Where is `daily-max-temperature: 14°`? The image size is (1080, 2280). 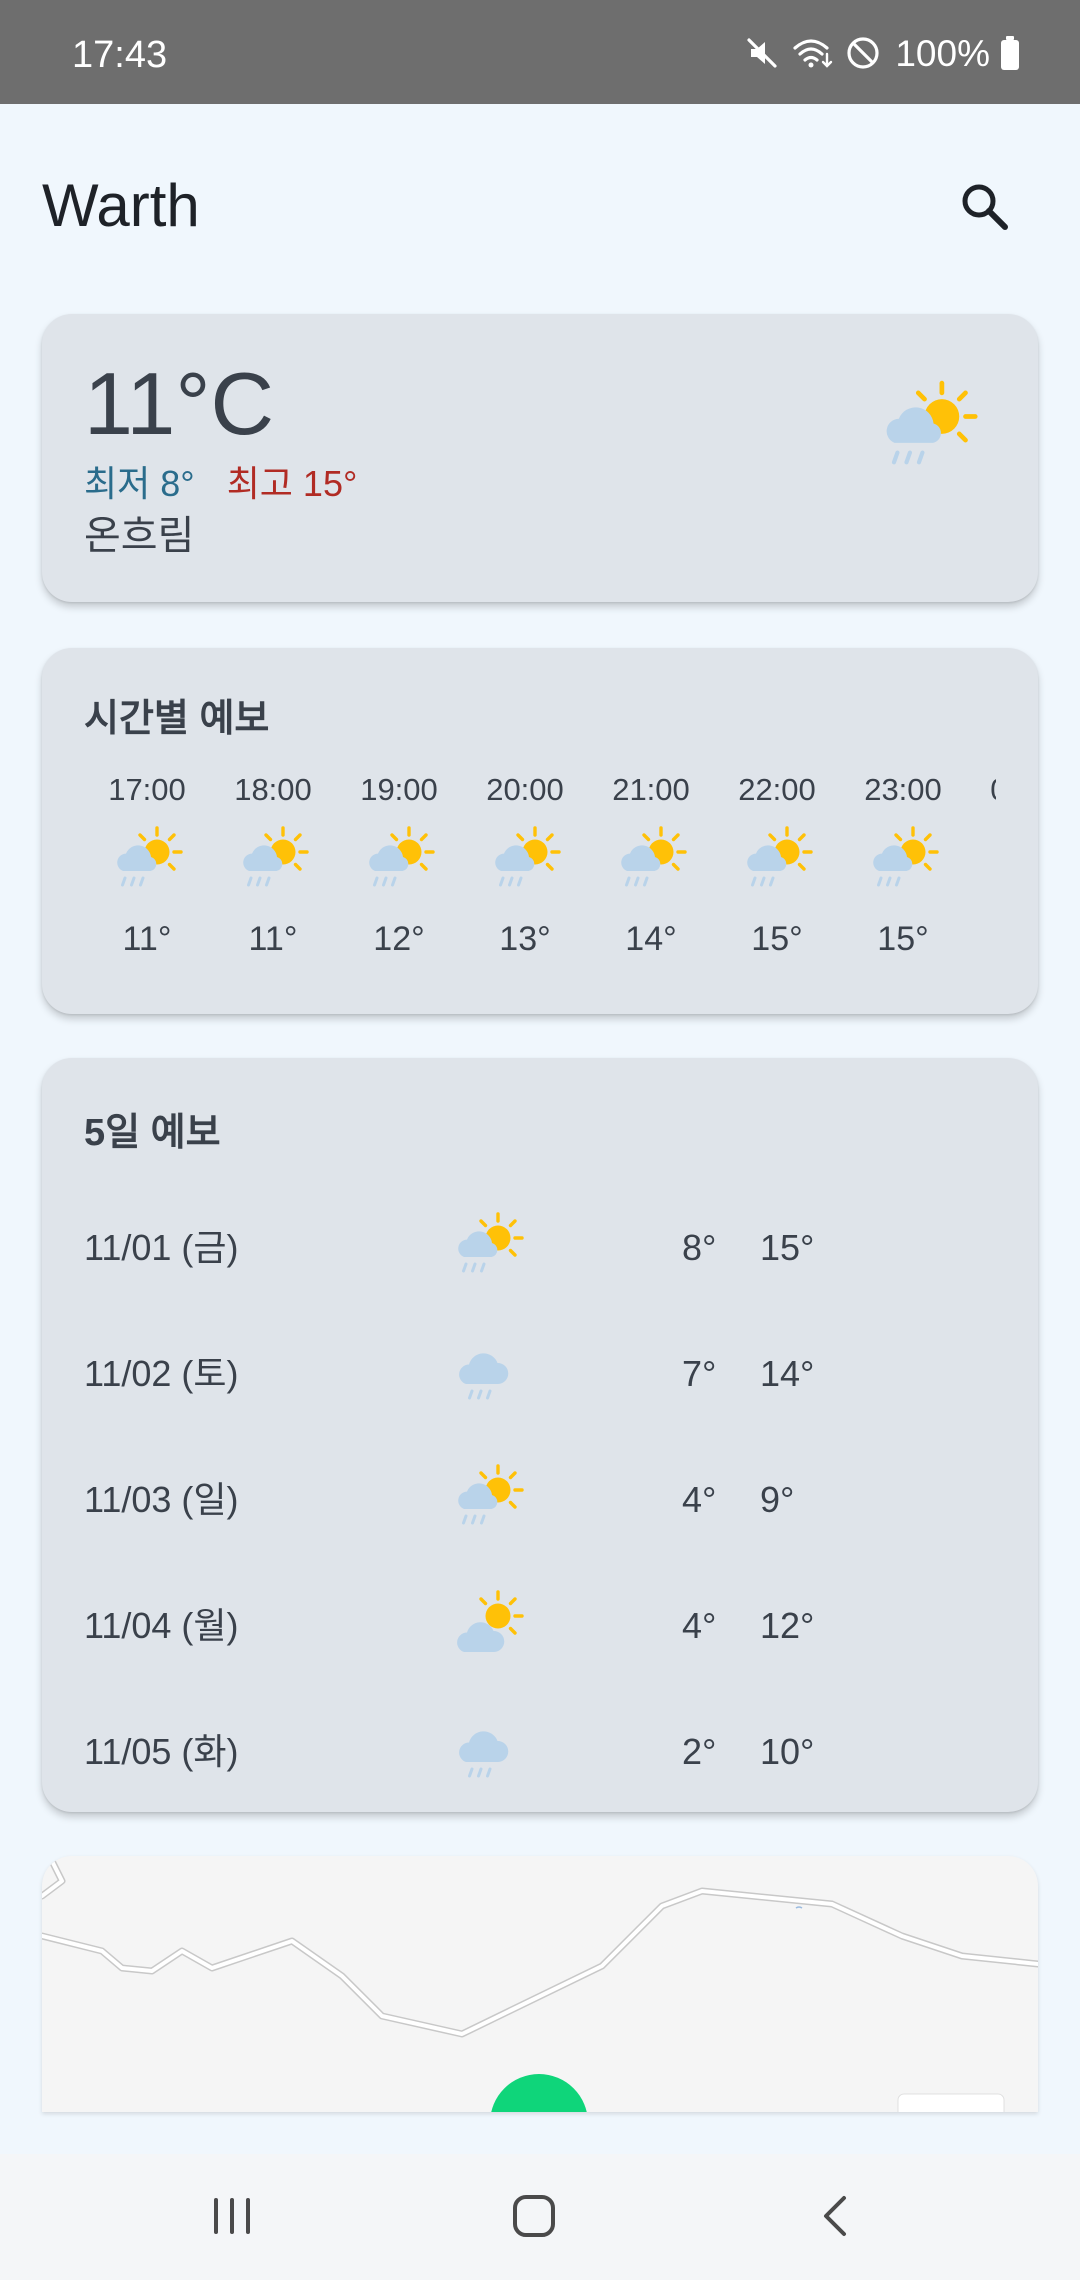 daily-max-temperature: 14° is located at coordinates (787, 1373).